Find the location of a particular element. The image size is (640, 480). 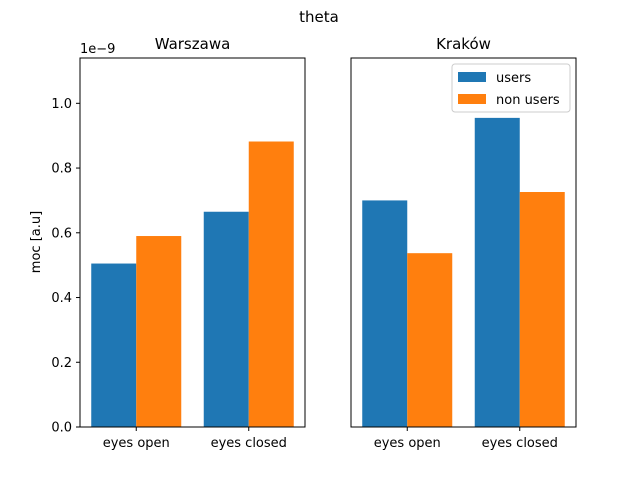

figure-suptitle: theta is located at coordinates (319, 17).